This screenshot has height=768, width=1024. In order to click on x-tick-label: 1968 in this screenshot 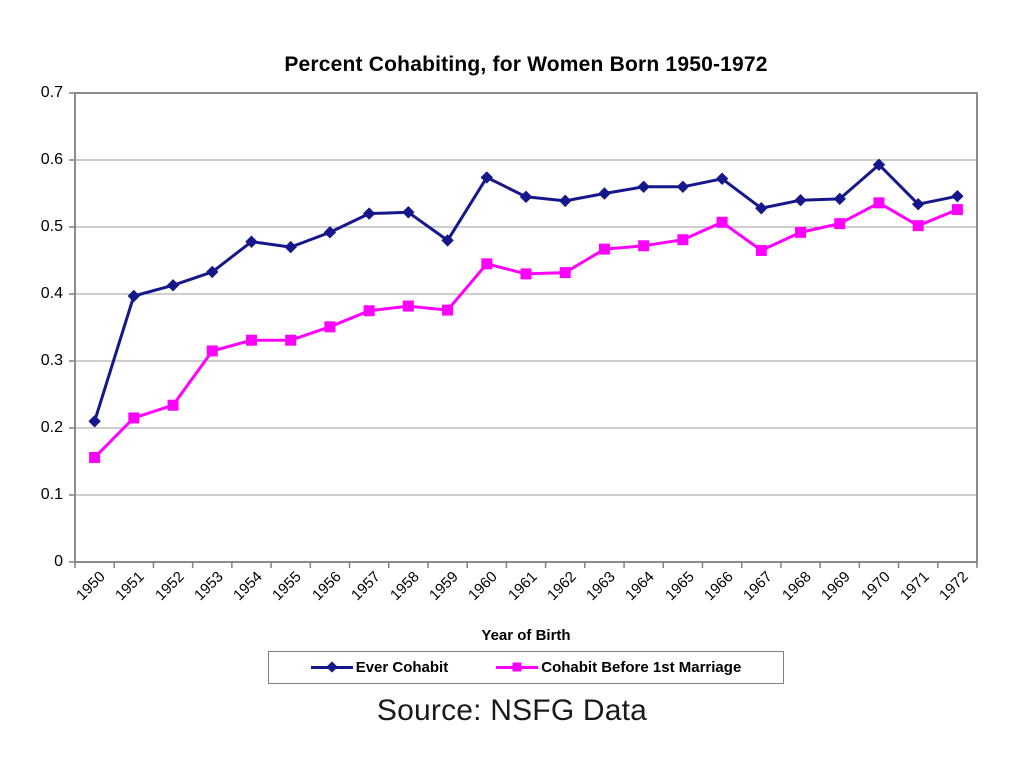, I will do `click(797, 586)`.